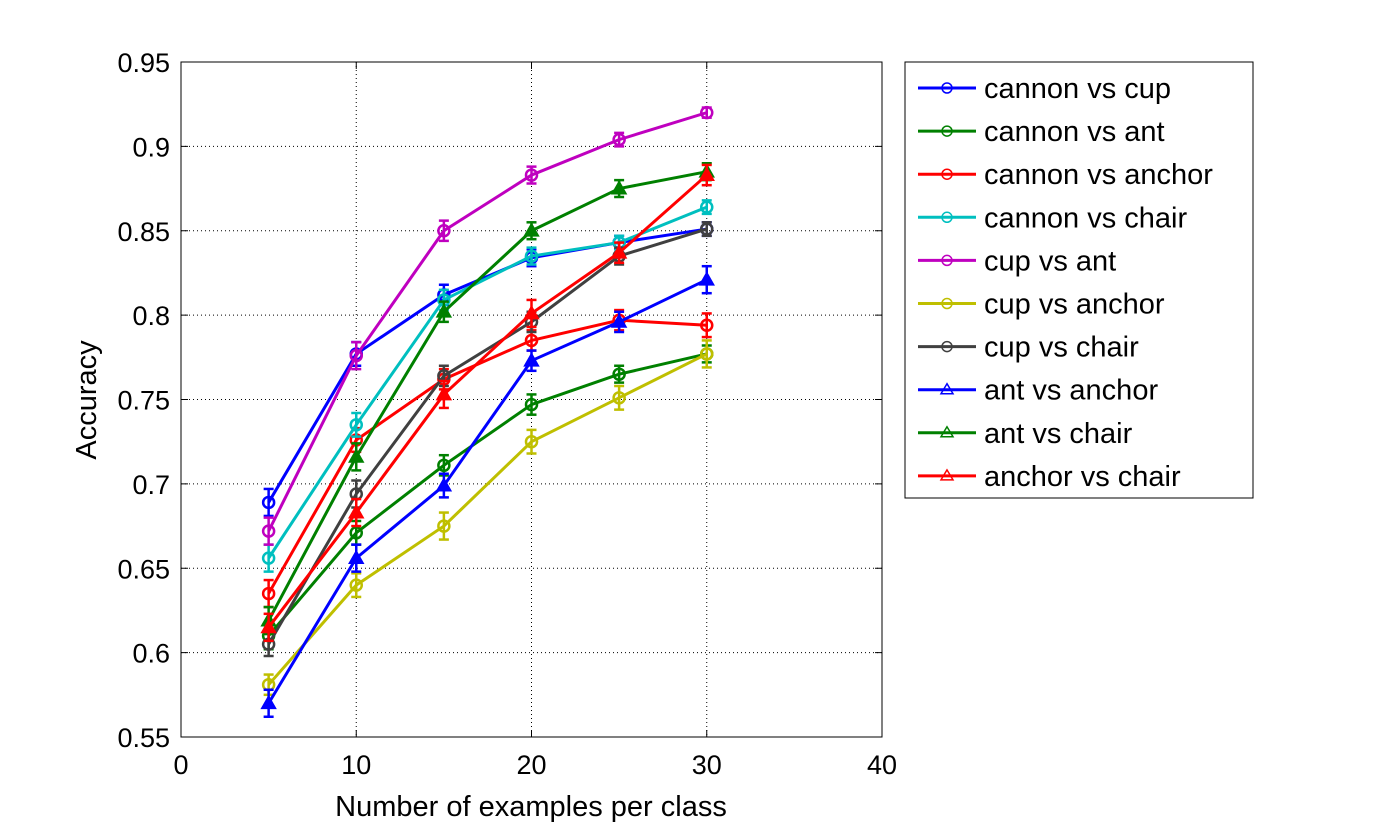 The width and height of the screenshot is (1389, 828). What do you see at coordinates (1082, 477) in the screenshot?
I see `legend-label: anchor vs chair` at bounding box center [1082, 477].